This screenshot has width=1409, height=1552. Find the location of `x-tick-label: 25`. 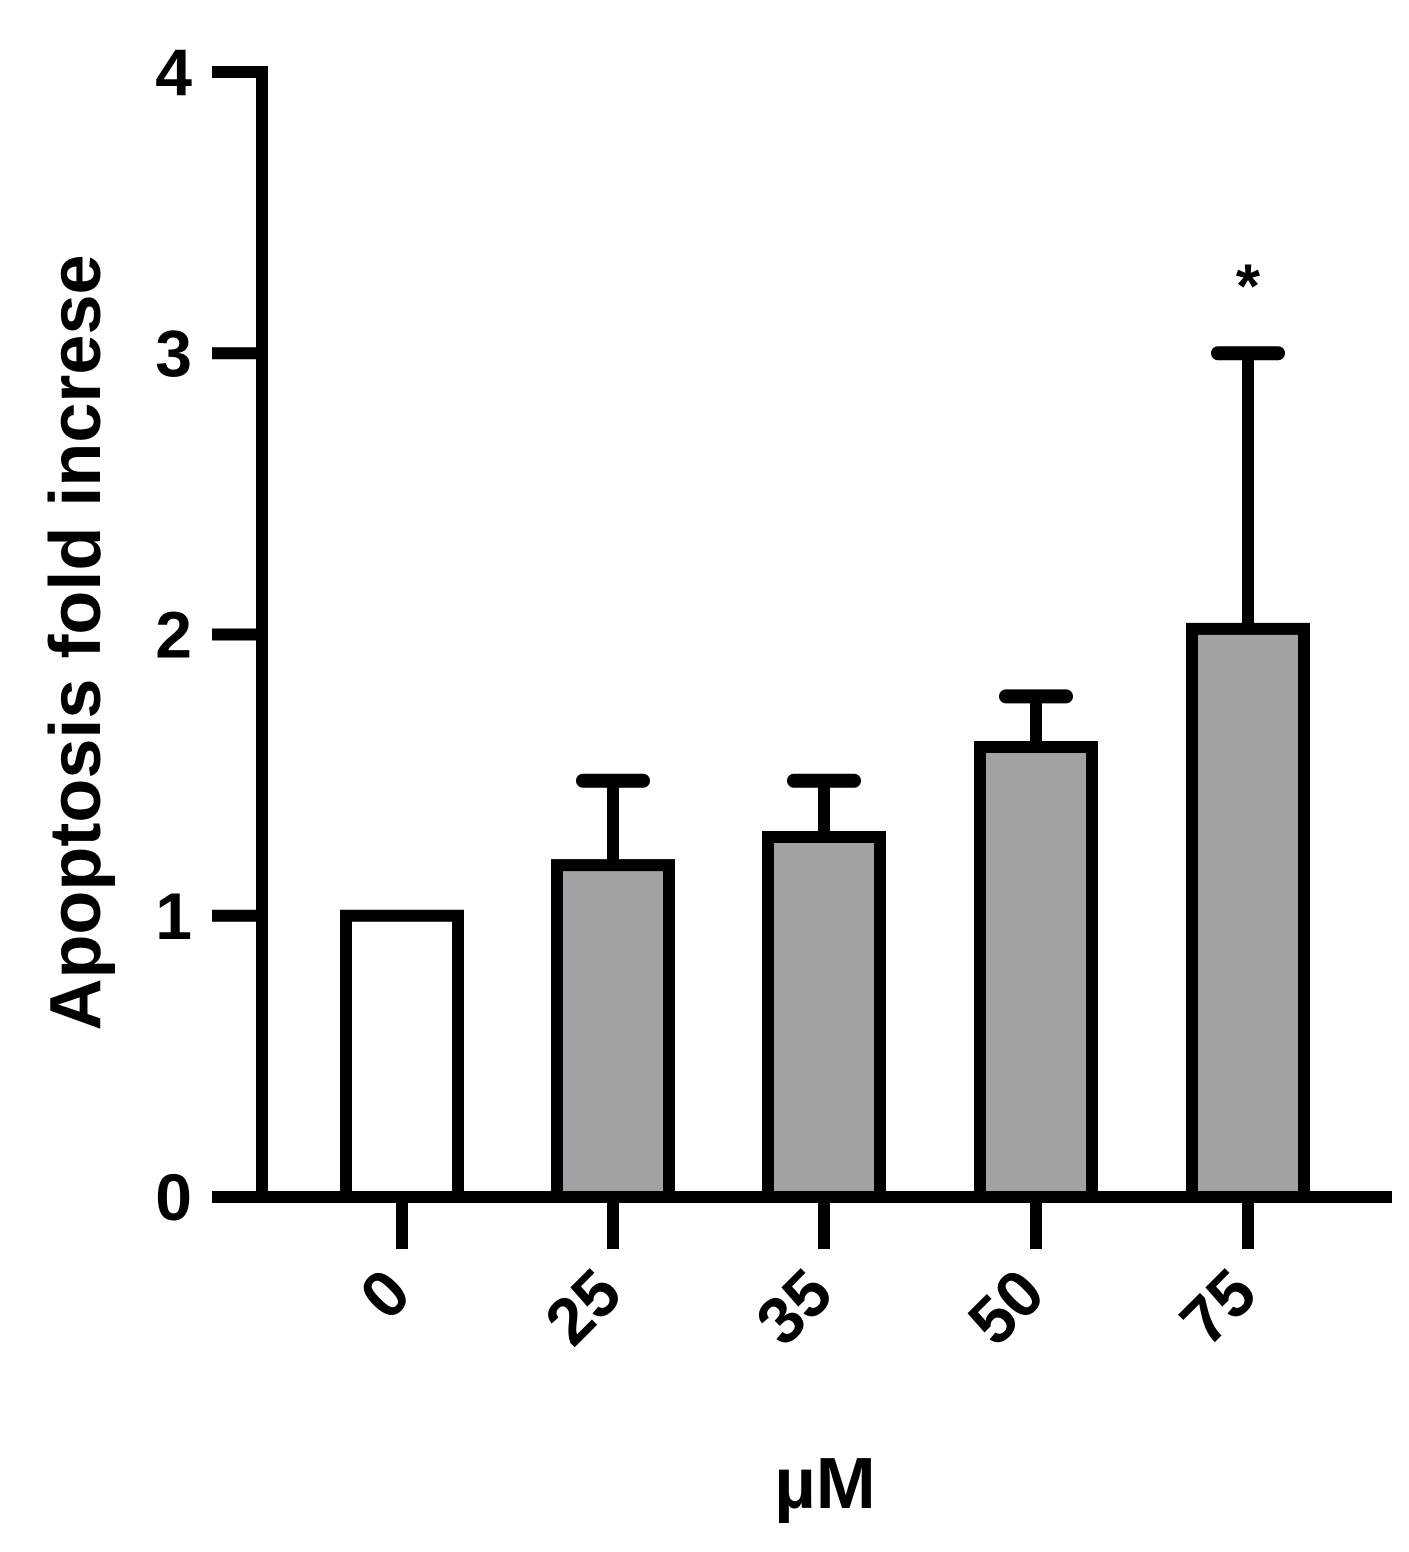

x-tick-label: 25 is located at coordinates (583, 1307).